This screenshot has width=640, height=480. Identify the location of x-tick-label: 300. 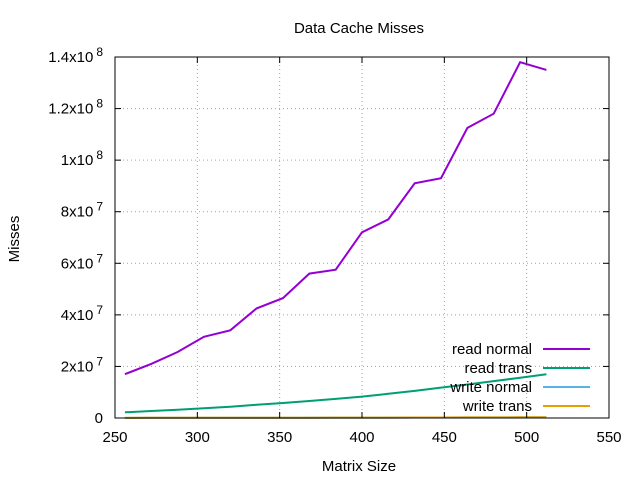
(197, 437).